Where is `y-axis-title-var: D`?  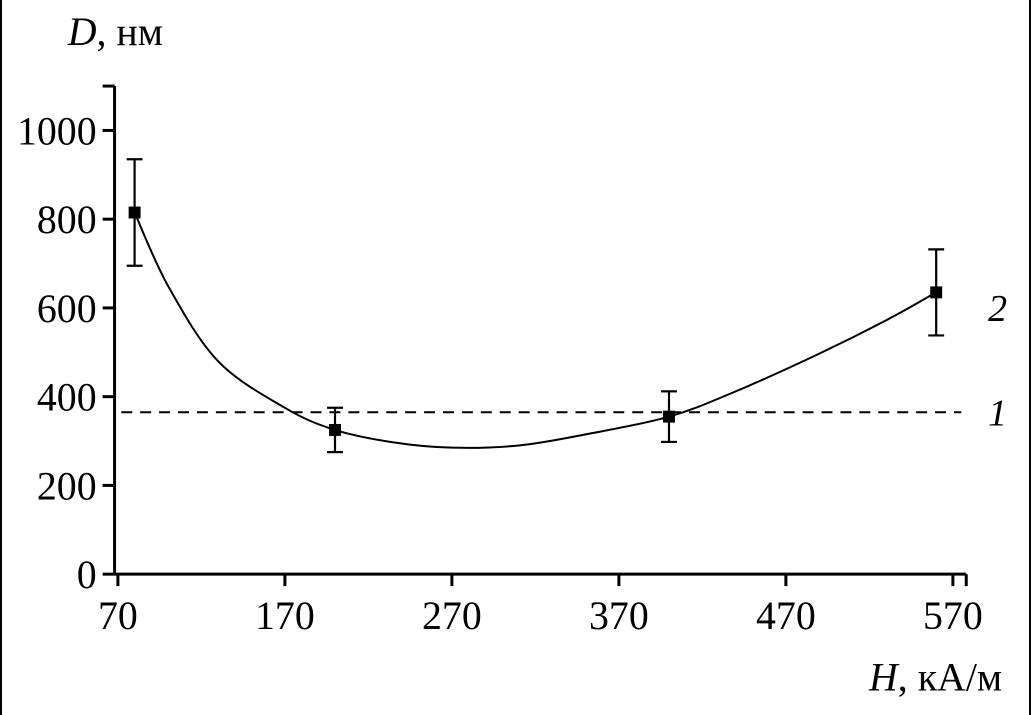 y-axis-title-var: D is located at coordinates (82, 31).